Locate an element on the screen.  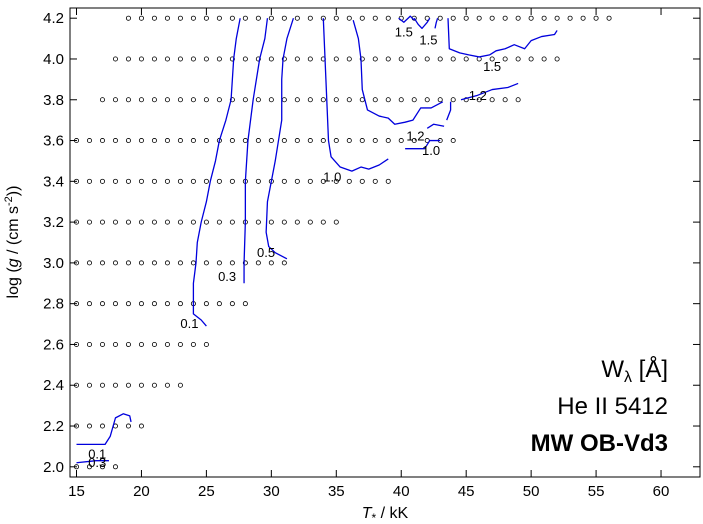
contour-label: 1.0 is located at coordinates (431, 150).